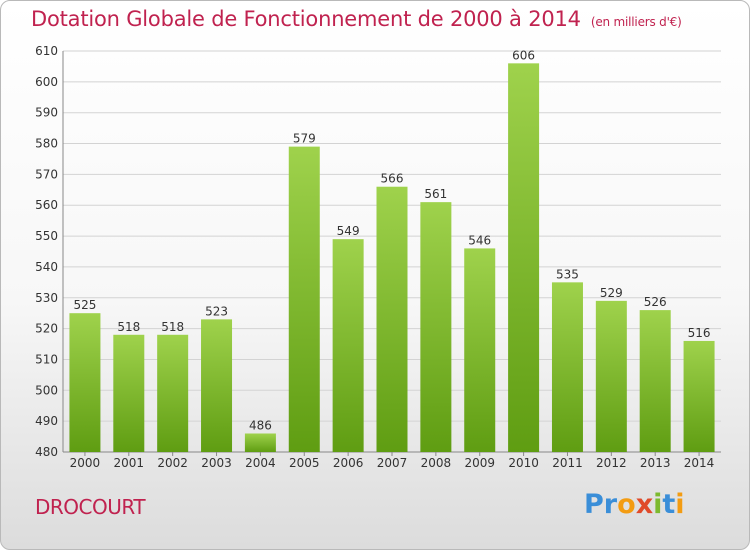 Image resolution: width=750 pixels, height=550 pixels. Describe the element at coordinates (436, 463) in the screenshot. I see `x-tick-label: 2008` at that location.